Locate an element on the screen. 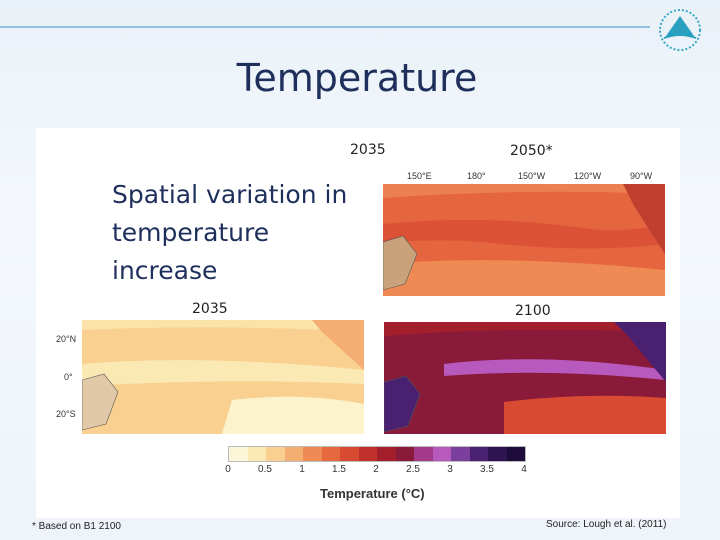 The width and height of the screenshot is (720, 540). lat-0: 0° is located at coordinates (68, 377).